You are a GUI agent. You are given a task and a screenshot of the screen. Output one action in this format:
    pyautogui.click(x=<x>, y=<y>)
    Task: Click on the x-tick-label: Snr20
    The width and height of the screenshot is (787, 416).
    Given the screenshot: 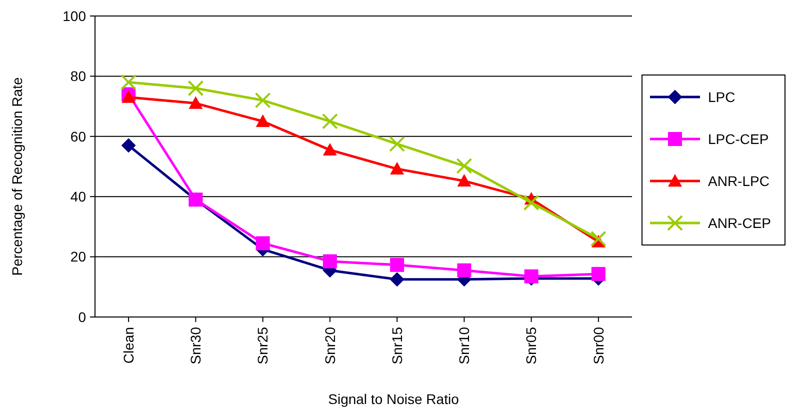 What is the action you would take?
    pyautogui.click(x=330, y=345)
    